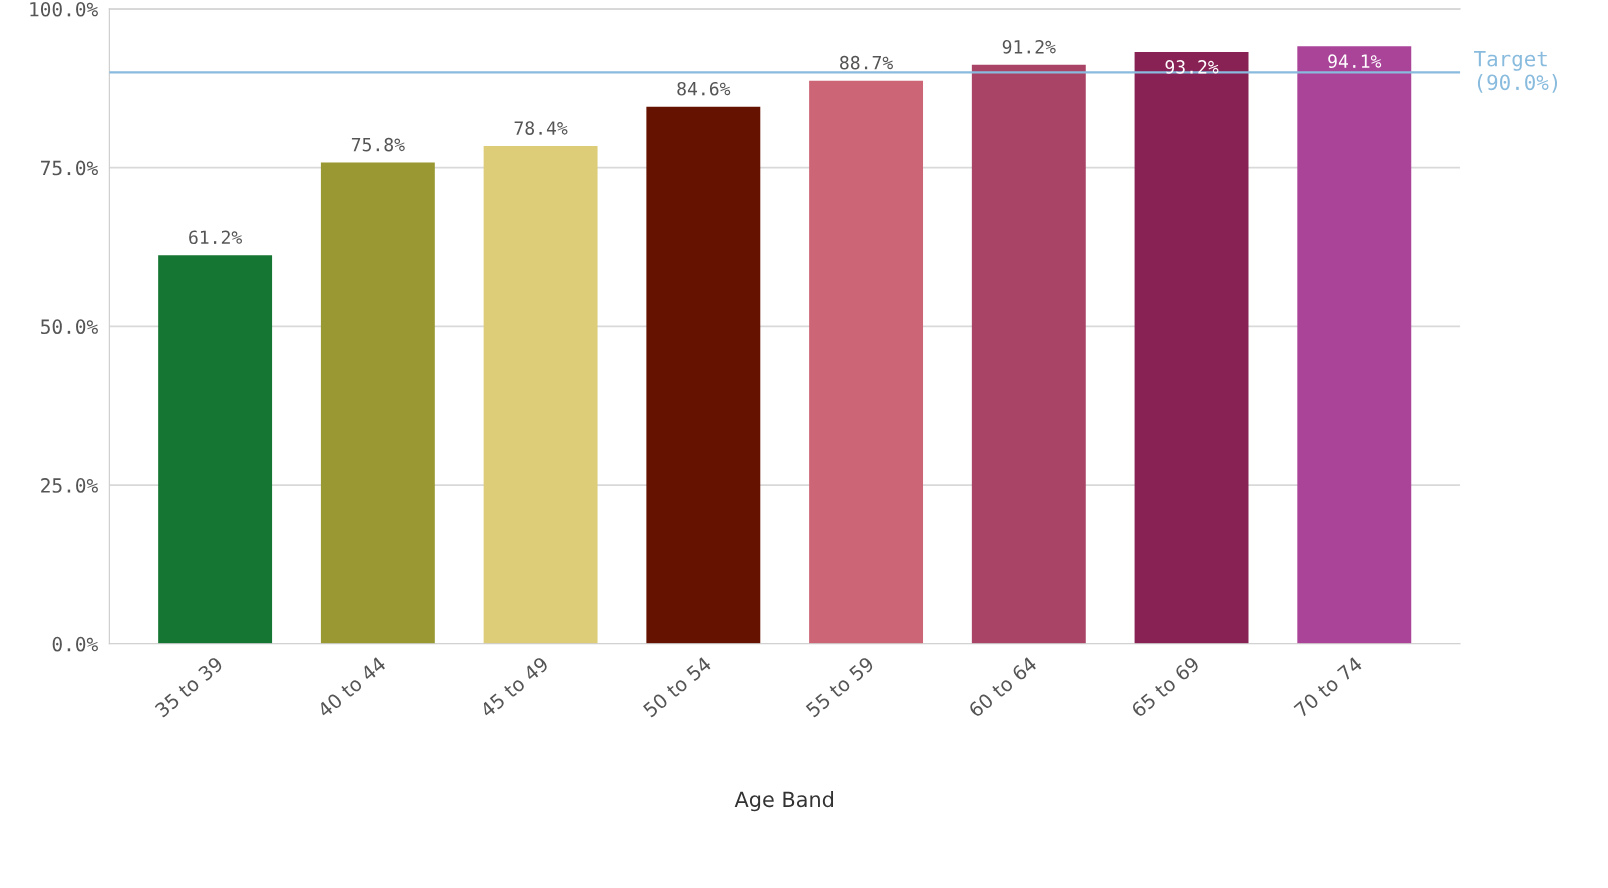  I want to click on data-label: 84.6%, so click(704, 88).